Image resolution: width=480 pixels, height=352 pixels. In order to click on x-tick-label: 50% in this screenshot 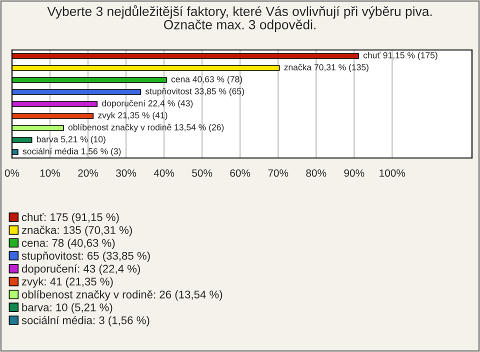, I will do `click(202, 173)`.